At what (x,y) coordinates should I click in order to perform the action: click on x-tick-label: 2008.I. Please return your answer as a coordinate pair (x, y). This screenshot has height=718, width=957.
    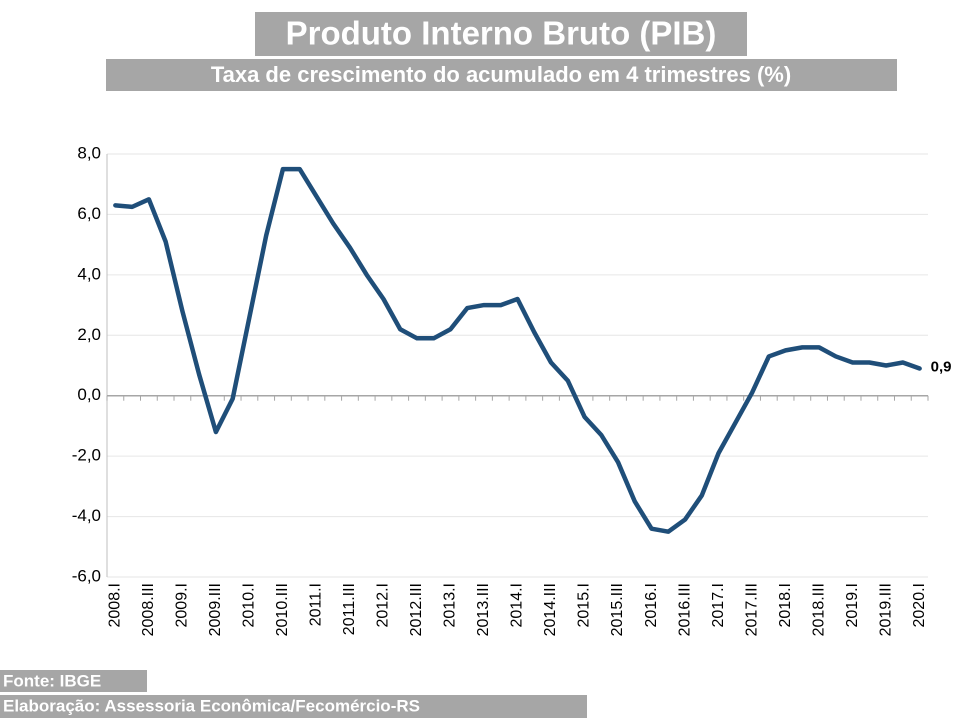
    Looking at the image, I should click on (115, 605).